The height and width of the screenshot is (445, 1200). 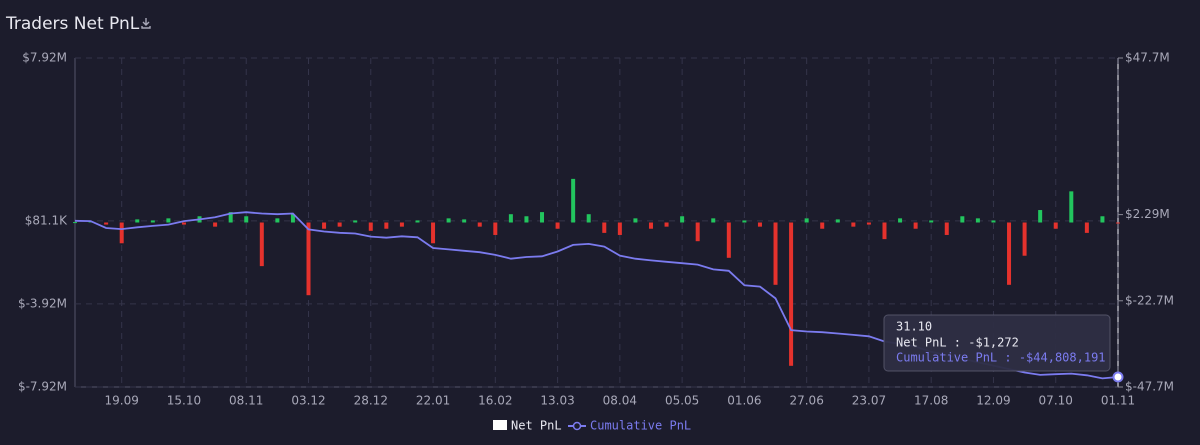 I want to click on y2-tick-label: $-47.7M, so click(x=1149, y=387).